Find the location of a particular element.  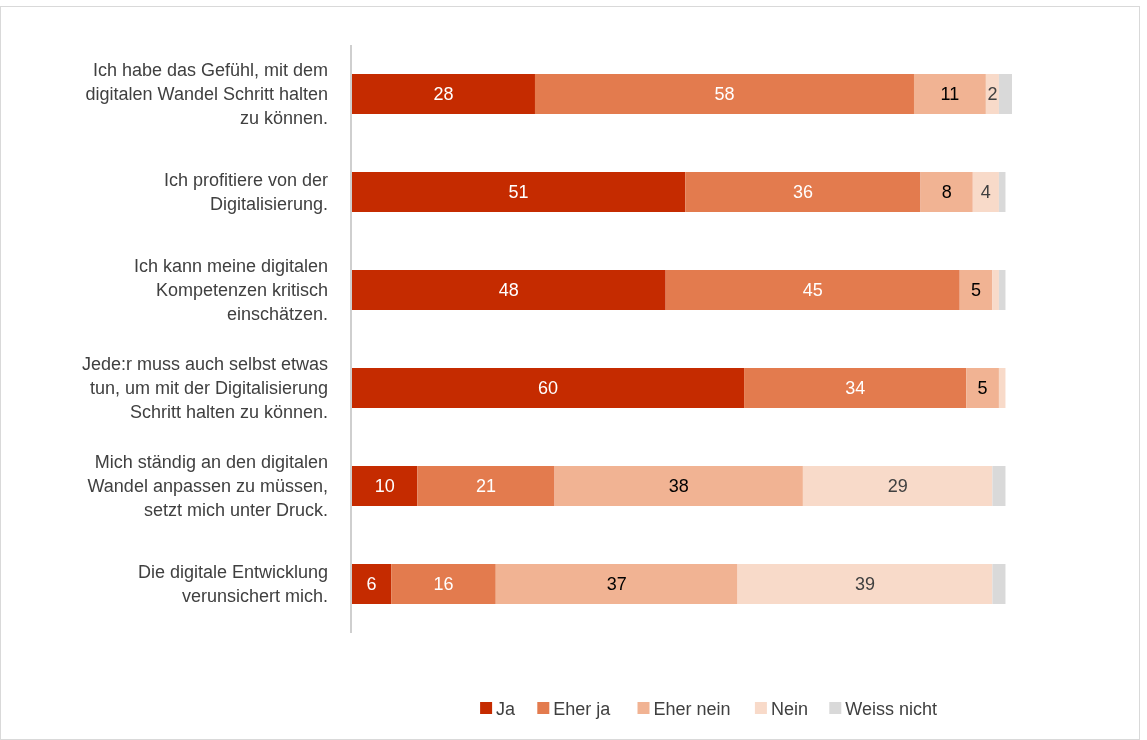

data-label: 10 is located at coordinates (384, 486).